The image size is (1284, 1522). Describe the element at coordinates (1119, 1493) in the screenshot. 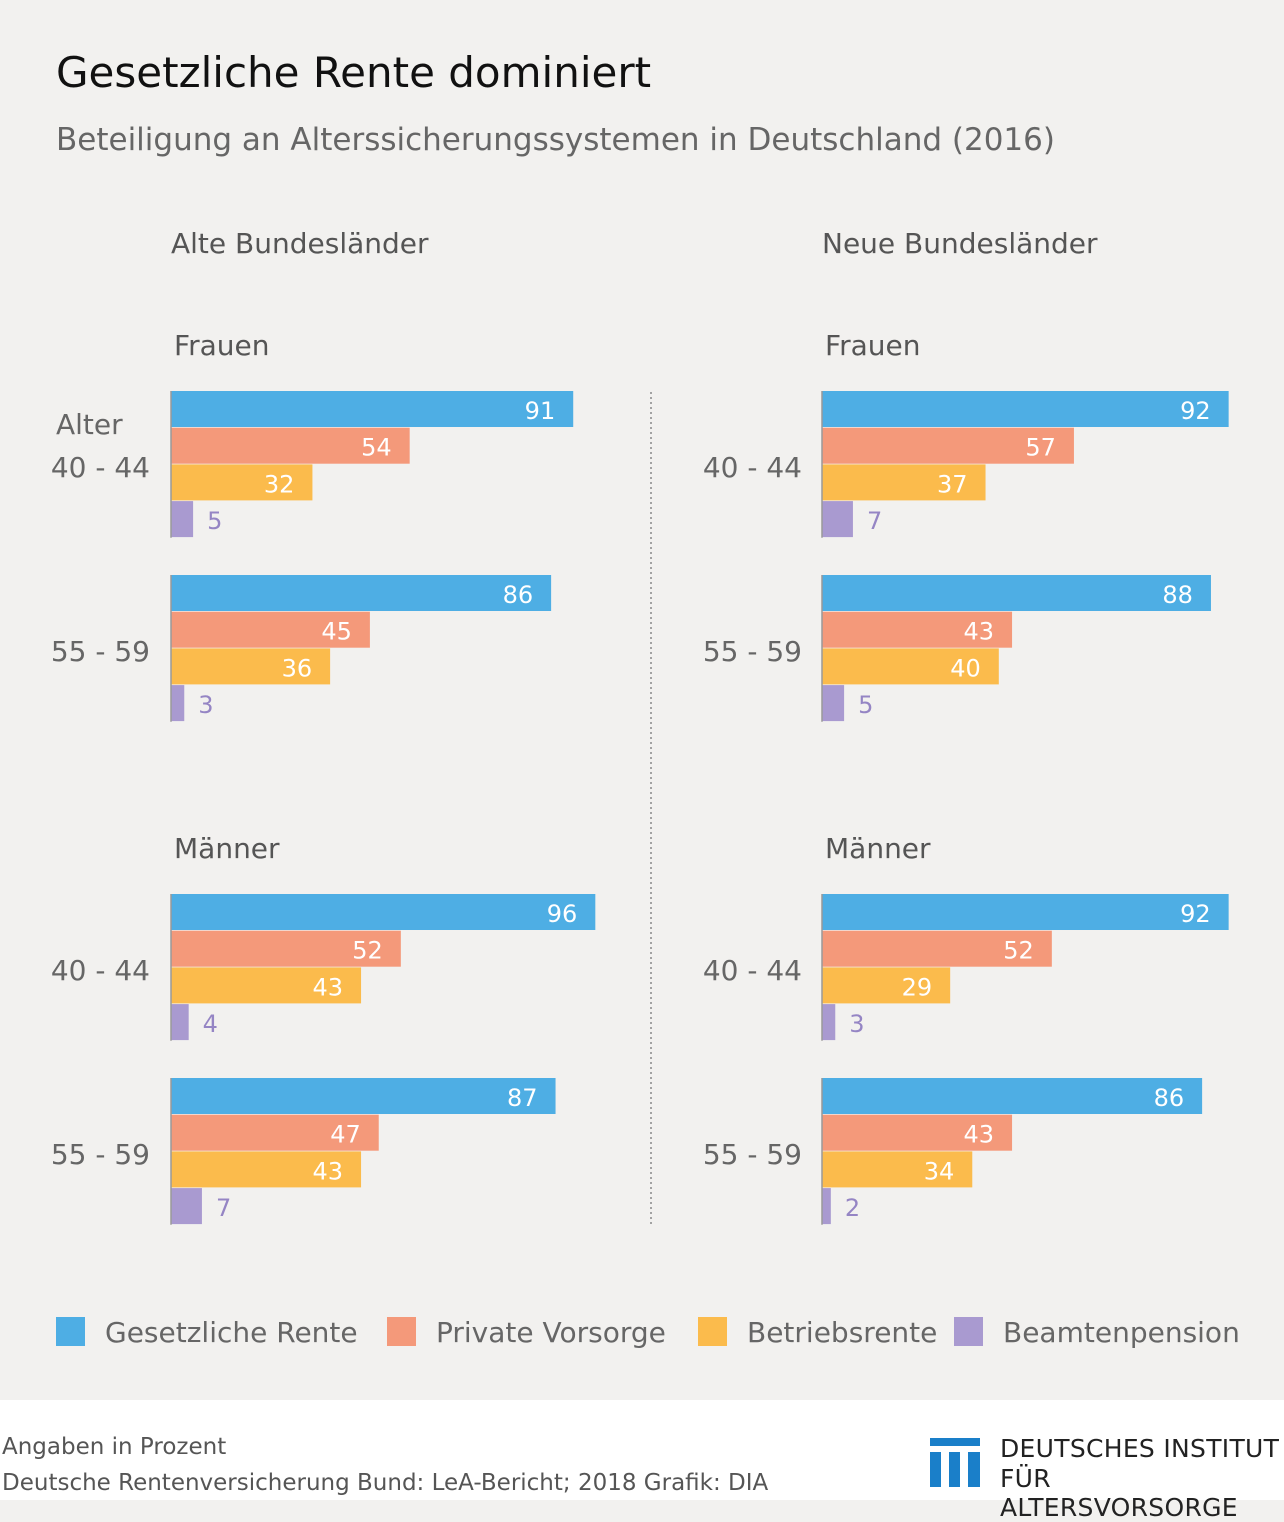

I see `logo-line2: FÜR ALTERSVORSORGE` at that location.